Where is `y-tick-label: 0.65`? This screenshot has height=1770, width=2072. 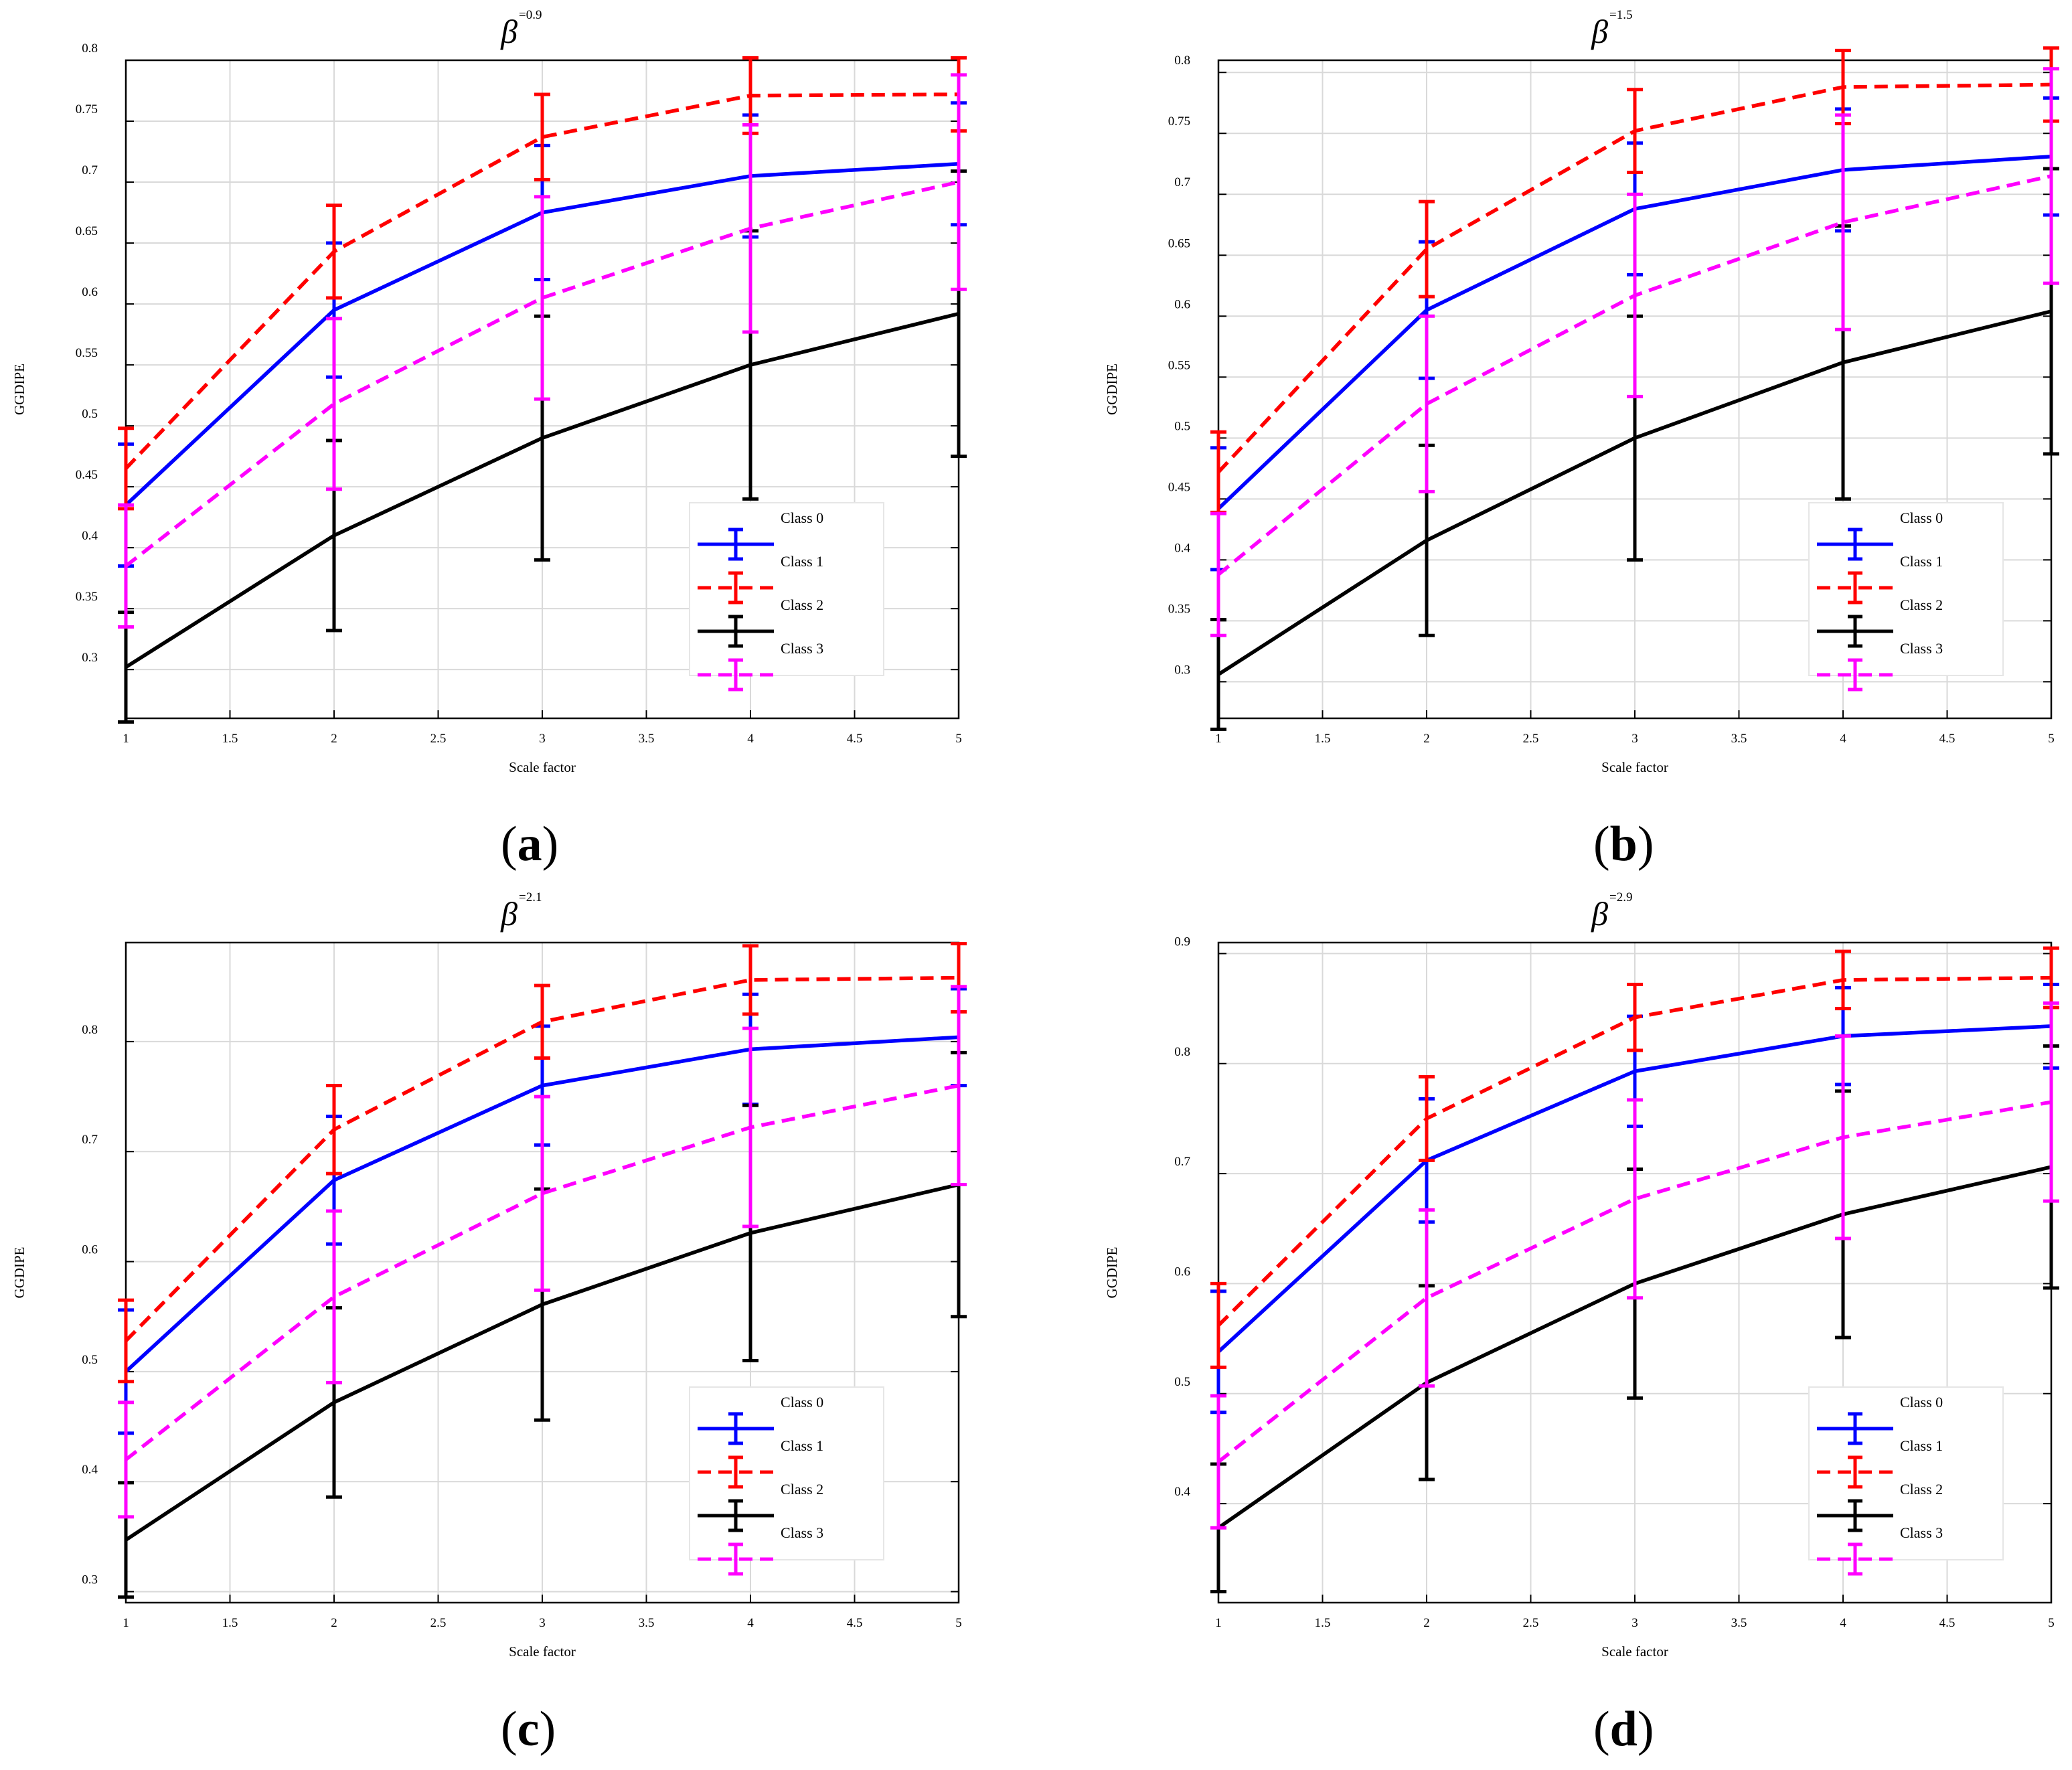
y-tick-label: 0.65 is located at coordinates (87, 231).